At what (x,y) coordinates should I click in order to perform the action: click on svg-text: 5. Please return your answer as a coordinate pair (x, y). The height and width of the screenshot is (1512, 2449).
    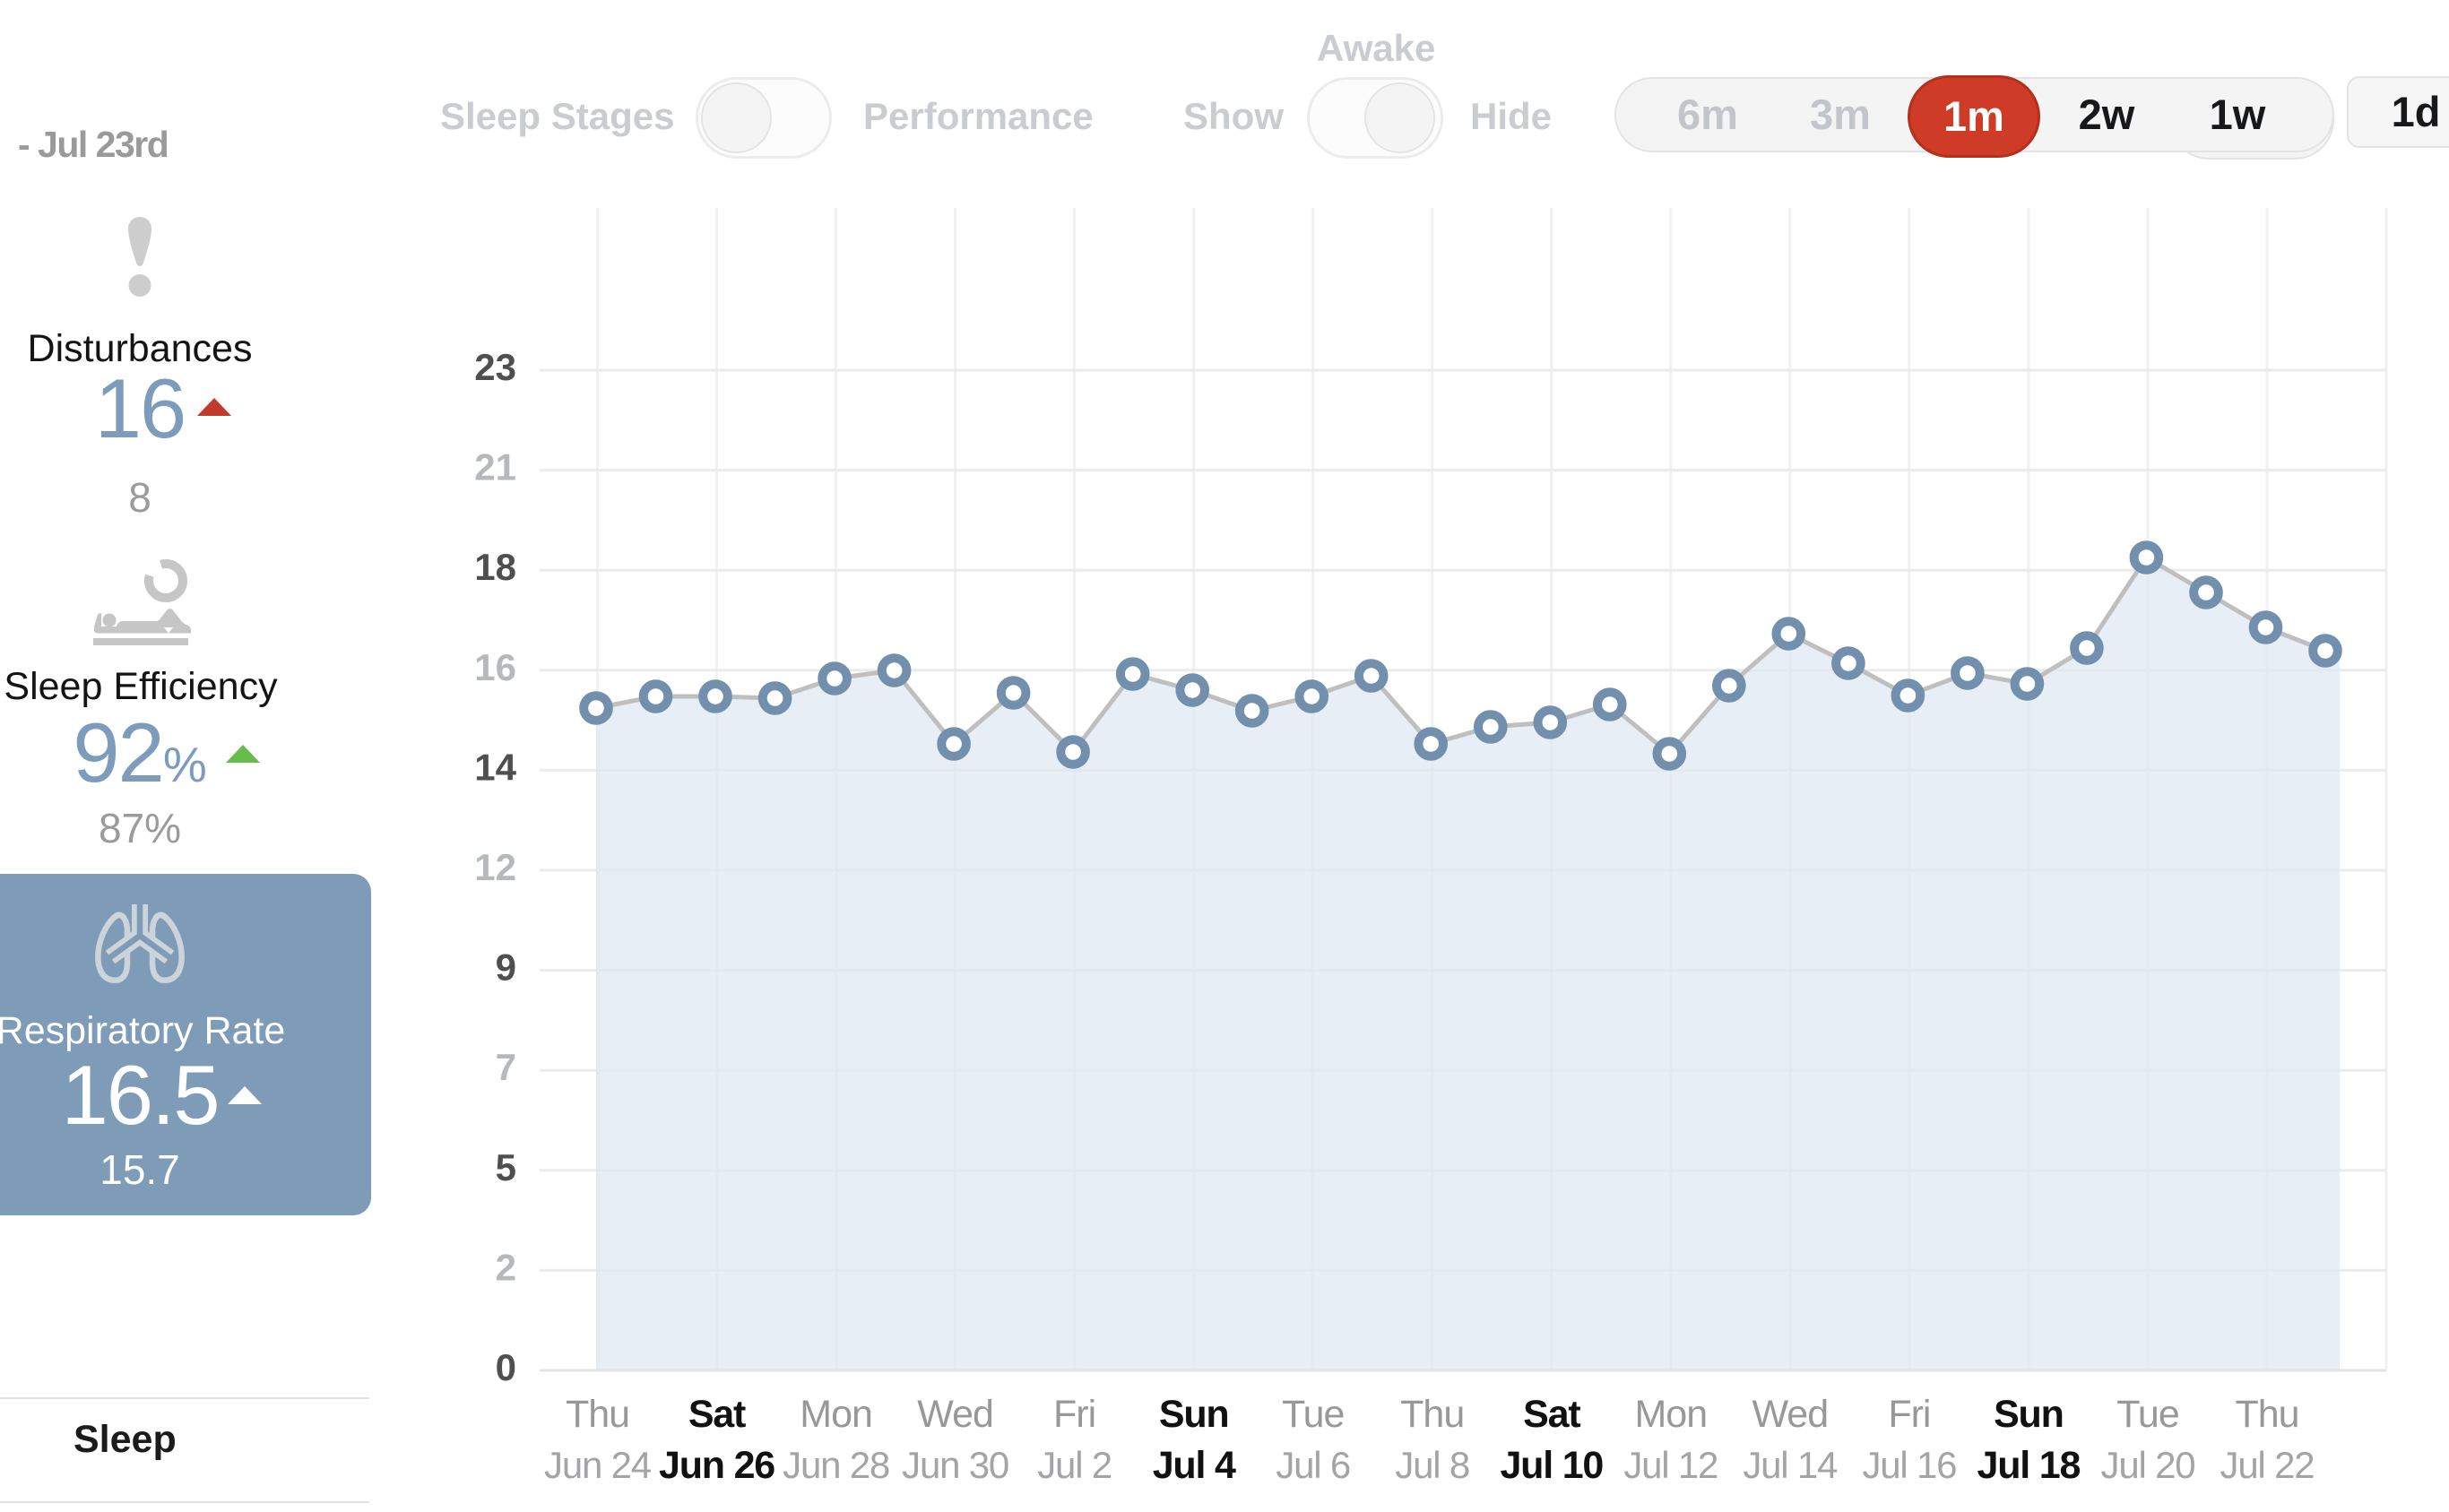
    Looking at the image, I should click on (506, 1167).